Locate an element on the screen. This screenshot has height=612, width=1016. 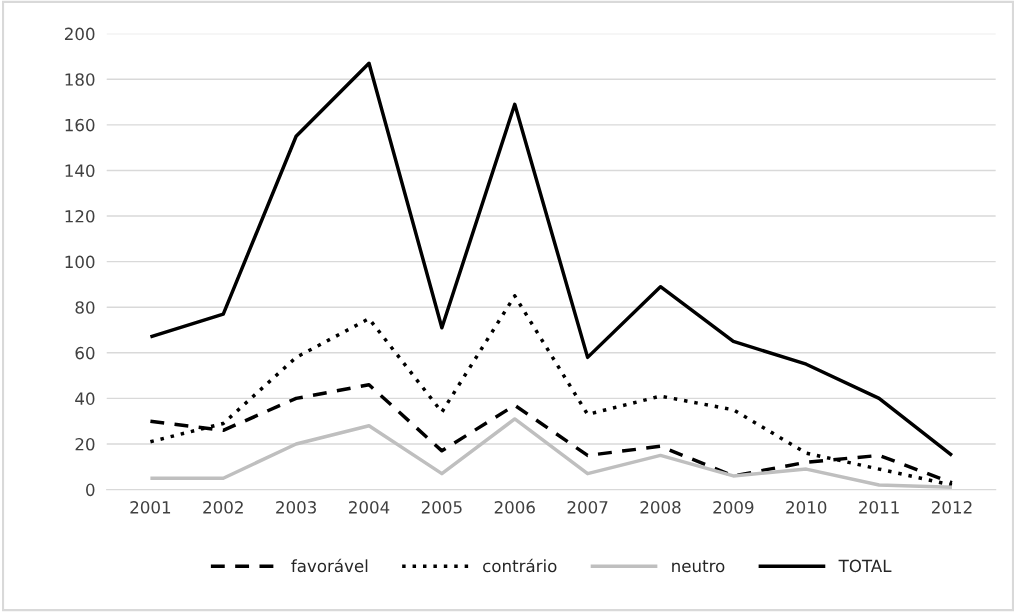
y-tick-label: 40 is located at coordinates (85, 398).